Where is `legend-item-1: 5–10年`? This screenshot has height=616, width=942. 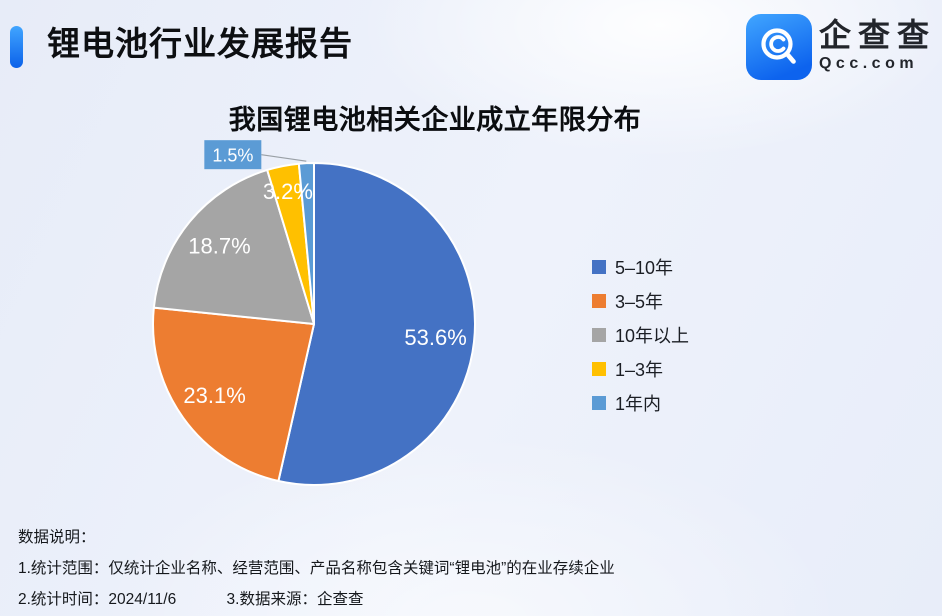 legend-item-1: 5–10年 is located at coordinates (640, 267).